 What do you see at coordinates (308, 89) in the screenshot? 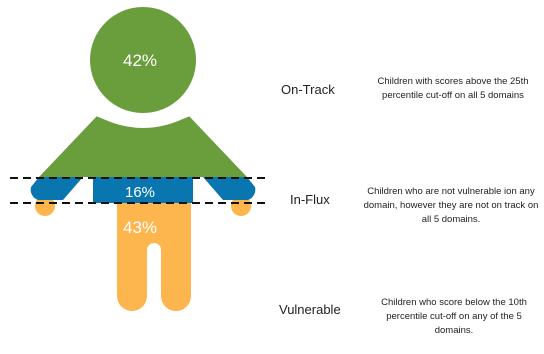
I see `on-track-label: On-Track` at bounding box center [308, 89].